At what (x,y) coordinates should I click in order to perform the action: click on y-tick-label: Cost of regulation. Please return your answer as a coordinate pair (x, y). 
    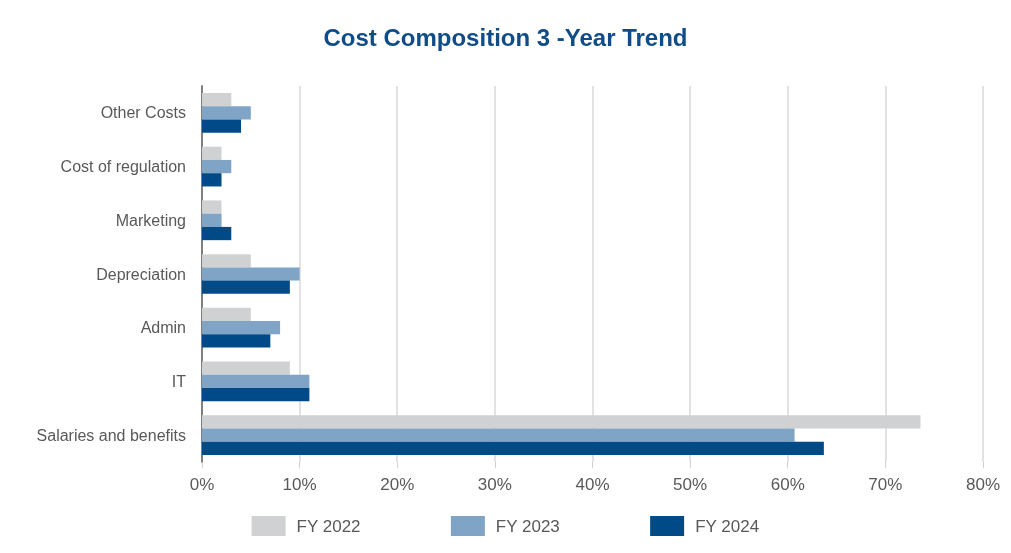
    Looking at the image, I should click on (123, 167).